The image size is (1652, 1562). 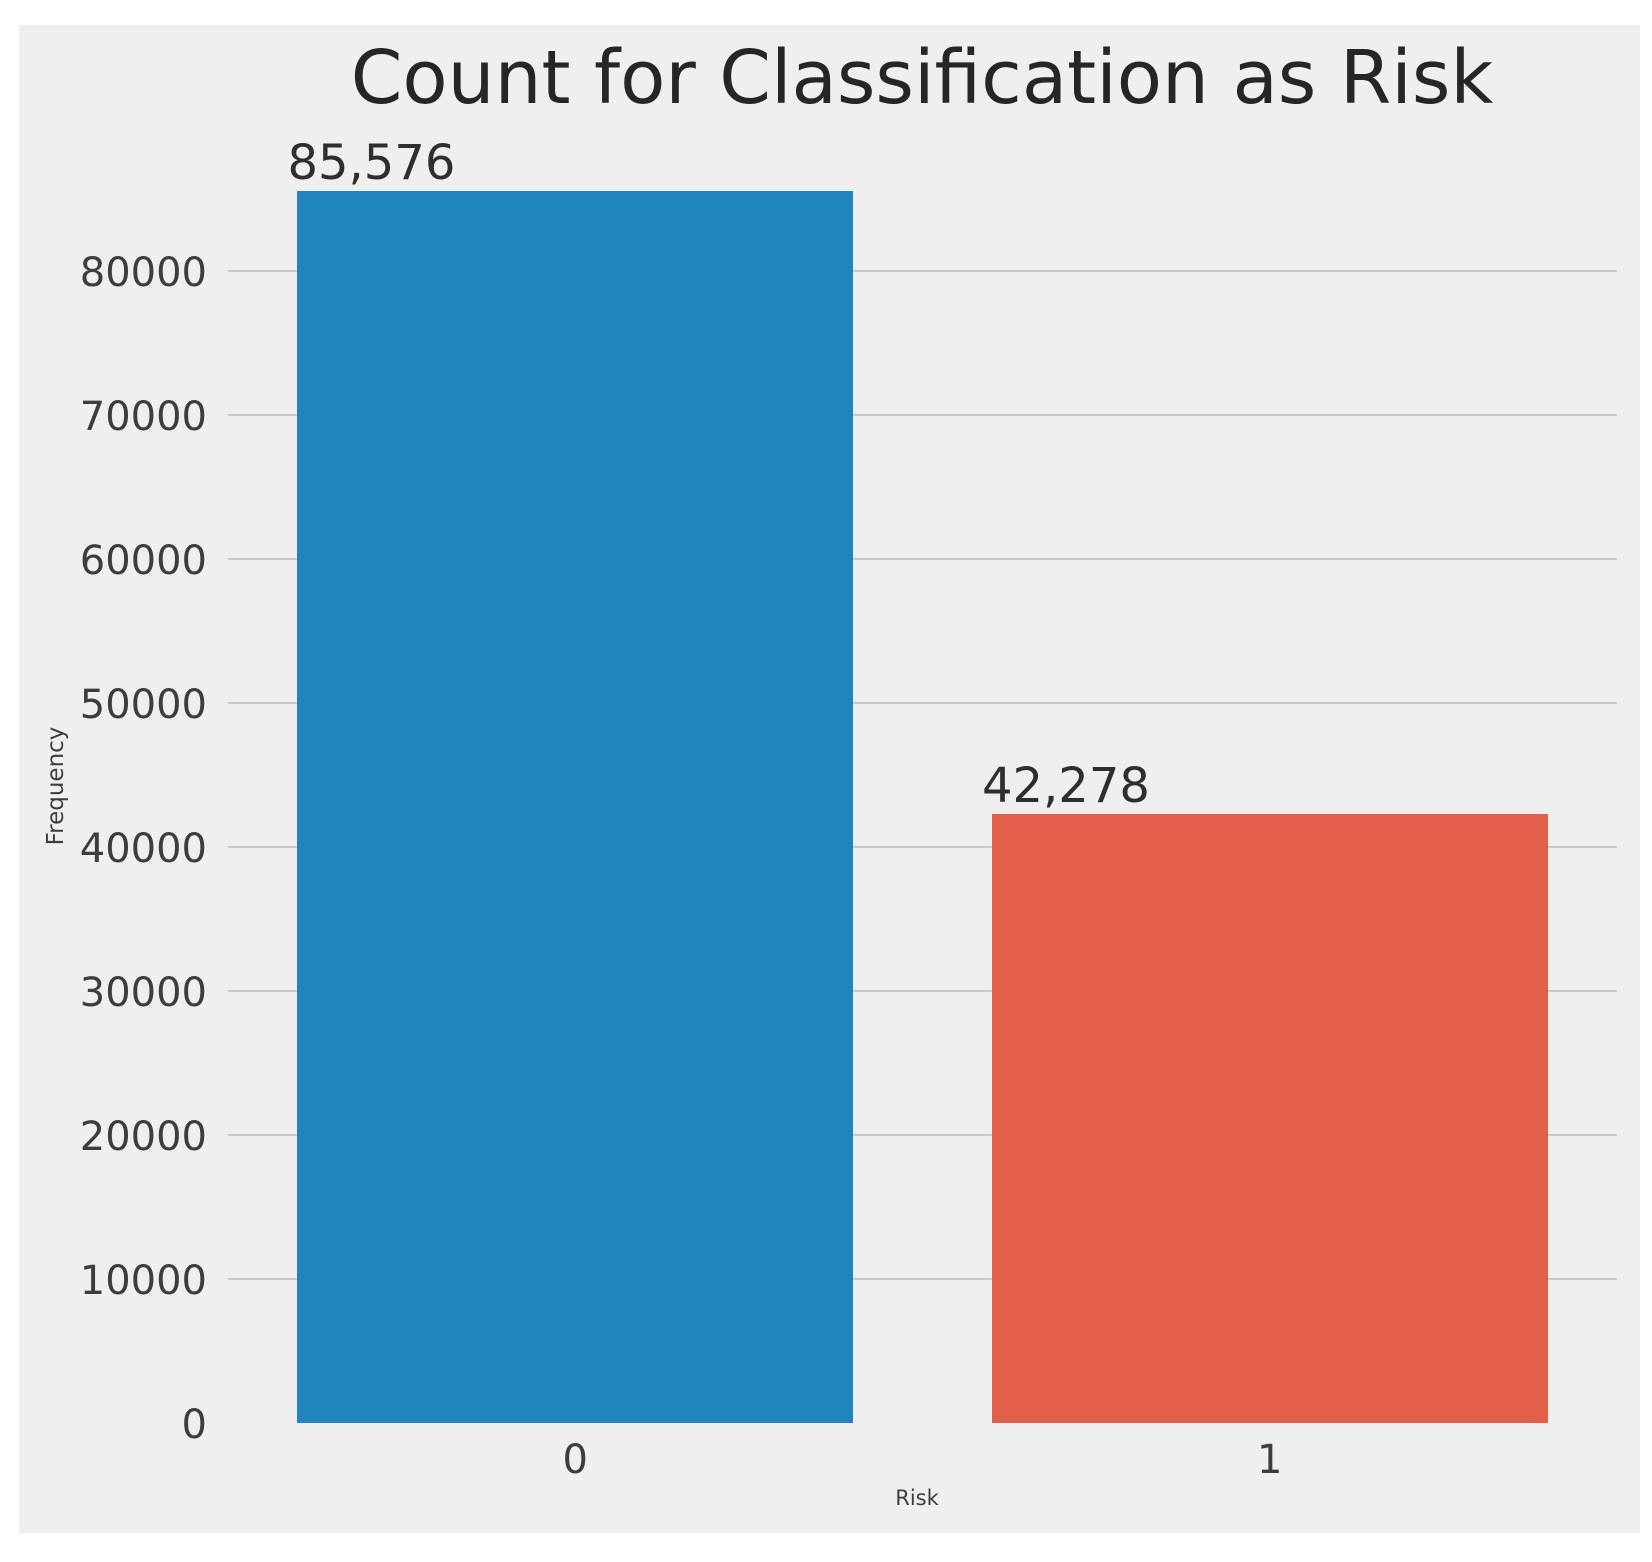 What do you see at coordinates (371, 162) in the screenshot?
I see `bar-value-label: 85,576` at bounding box center [371, 162].